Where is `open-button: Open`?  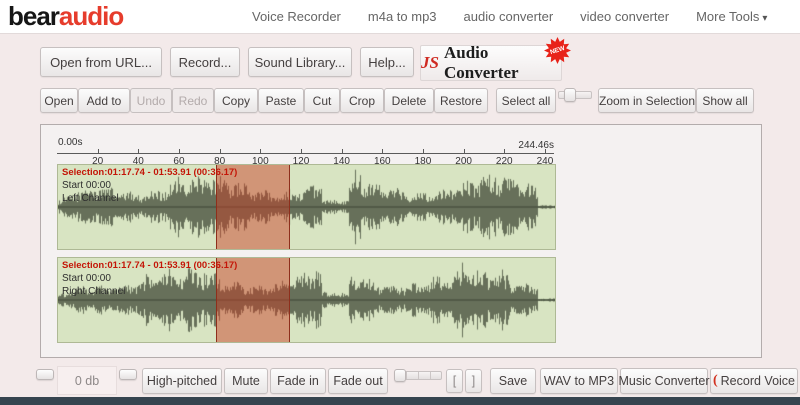
open-button: Open is located at coordinates (59, 100).